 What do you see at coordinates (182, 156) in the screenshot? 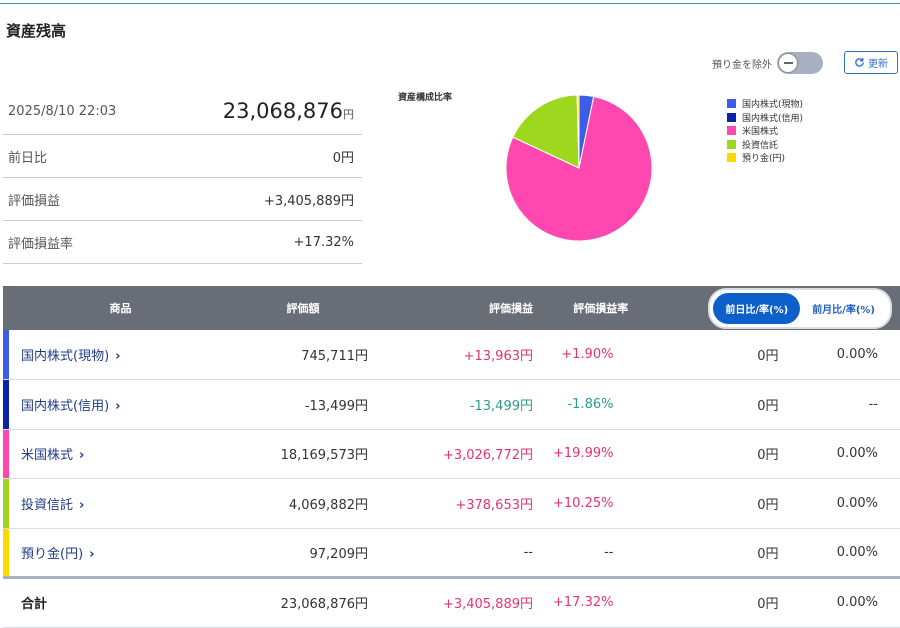
I see `summary-row: 前日比 0円` at bounding box center [182, 156].